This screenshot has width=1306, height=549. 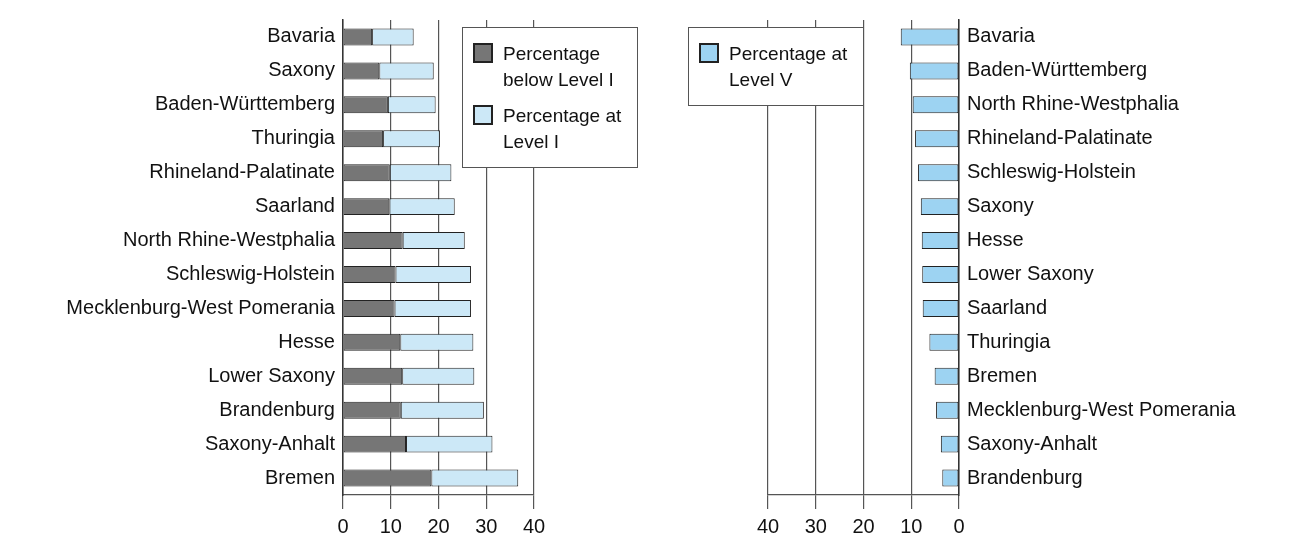 What do you see at coordinates (563, 129) in the screenshot?
I see `legend-label: Percentage at Level I` at bounding box center [563, 129].